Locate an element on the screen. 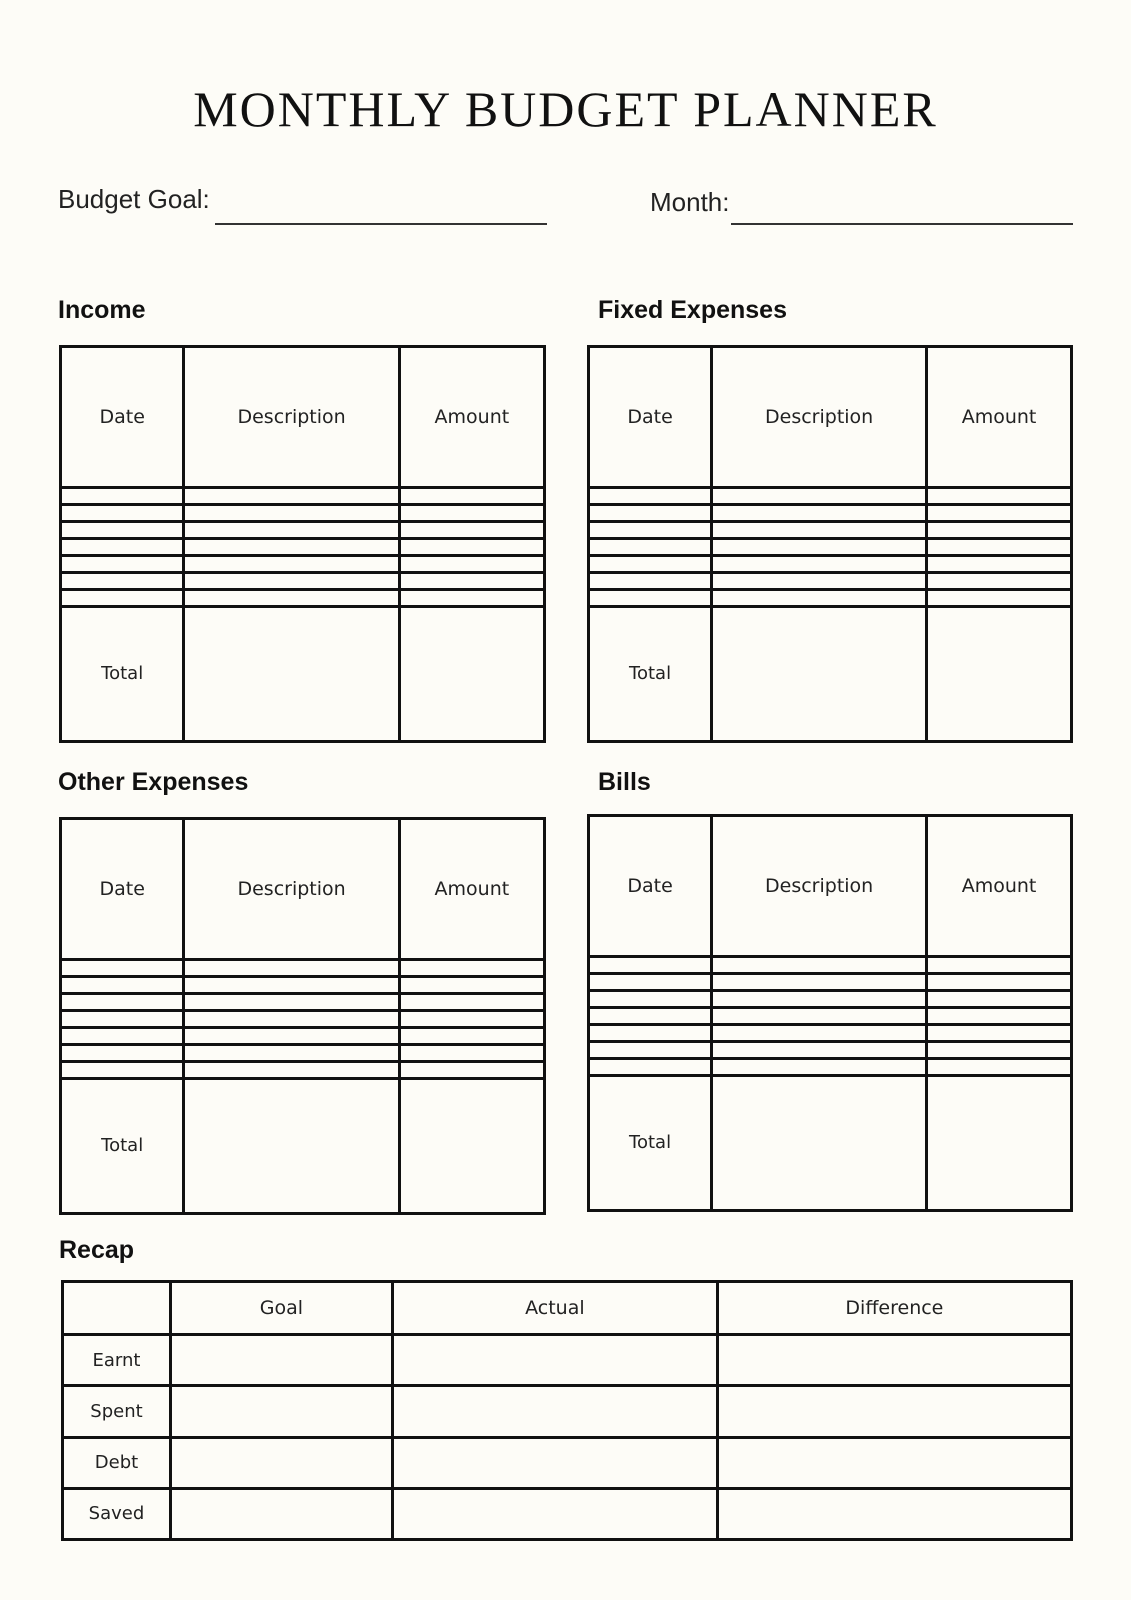 The height and width of the screenshot is (1600, 1131). month-input is located at coordinates (902, 224).